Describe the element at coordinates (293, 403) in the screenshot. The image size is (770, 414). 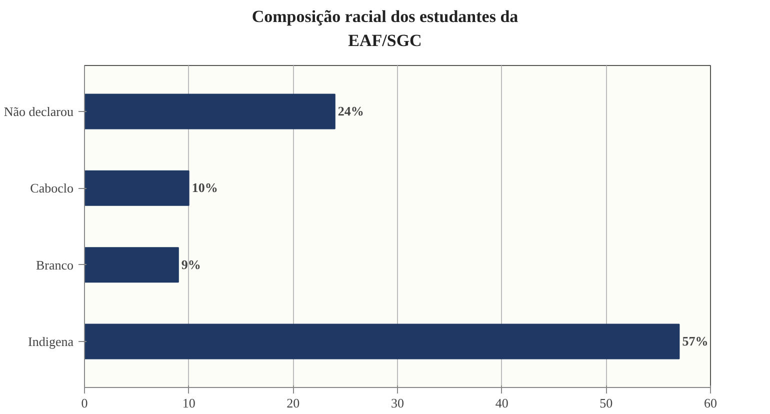
I see `x-tick-label: 20` at that location.